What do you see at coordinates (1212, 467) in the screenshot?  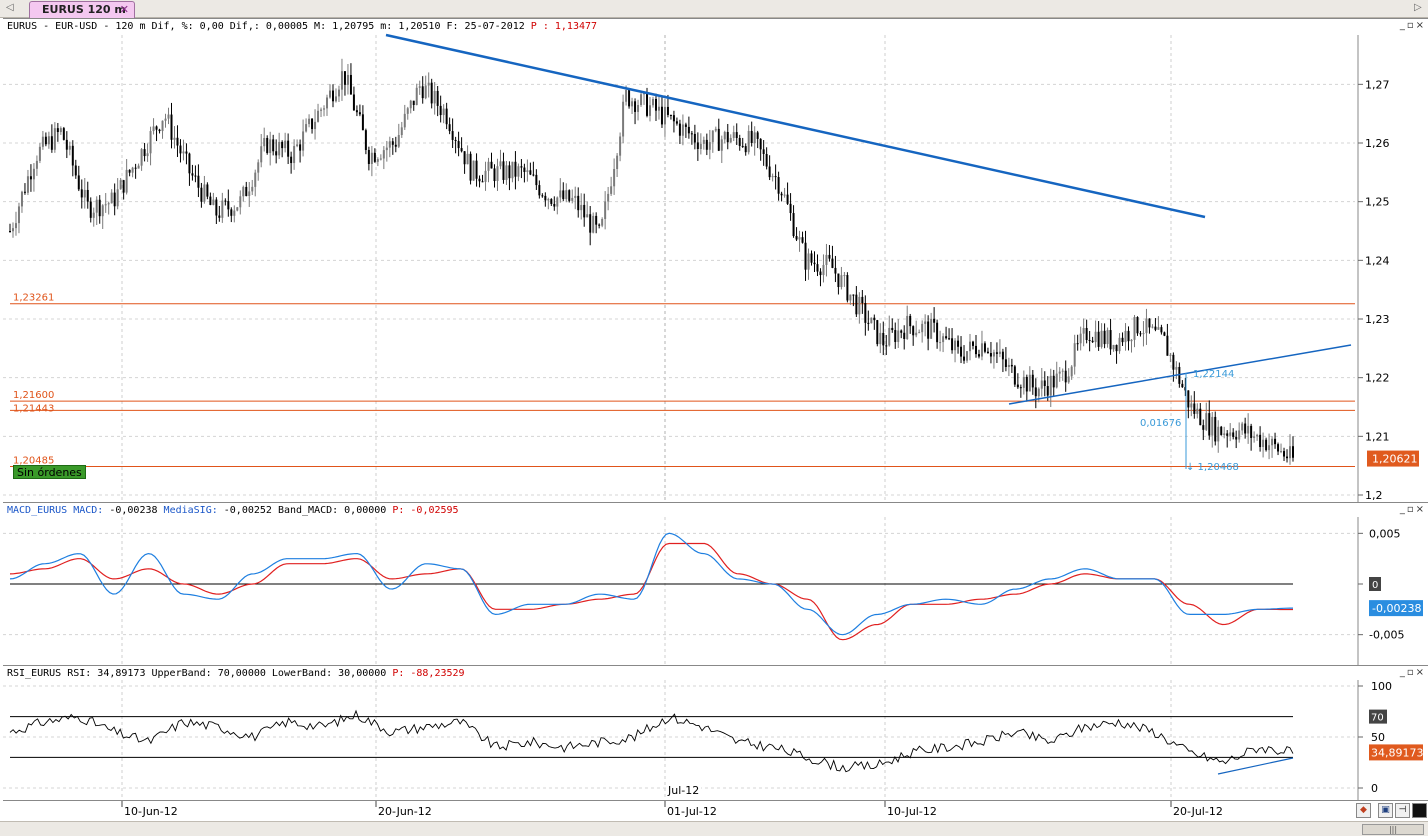 I see `annotation-label: ↓ 1,20468` at bounding box center [1212, 467].